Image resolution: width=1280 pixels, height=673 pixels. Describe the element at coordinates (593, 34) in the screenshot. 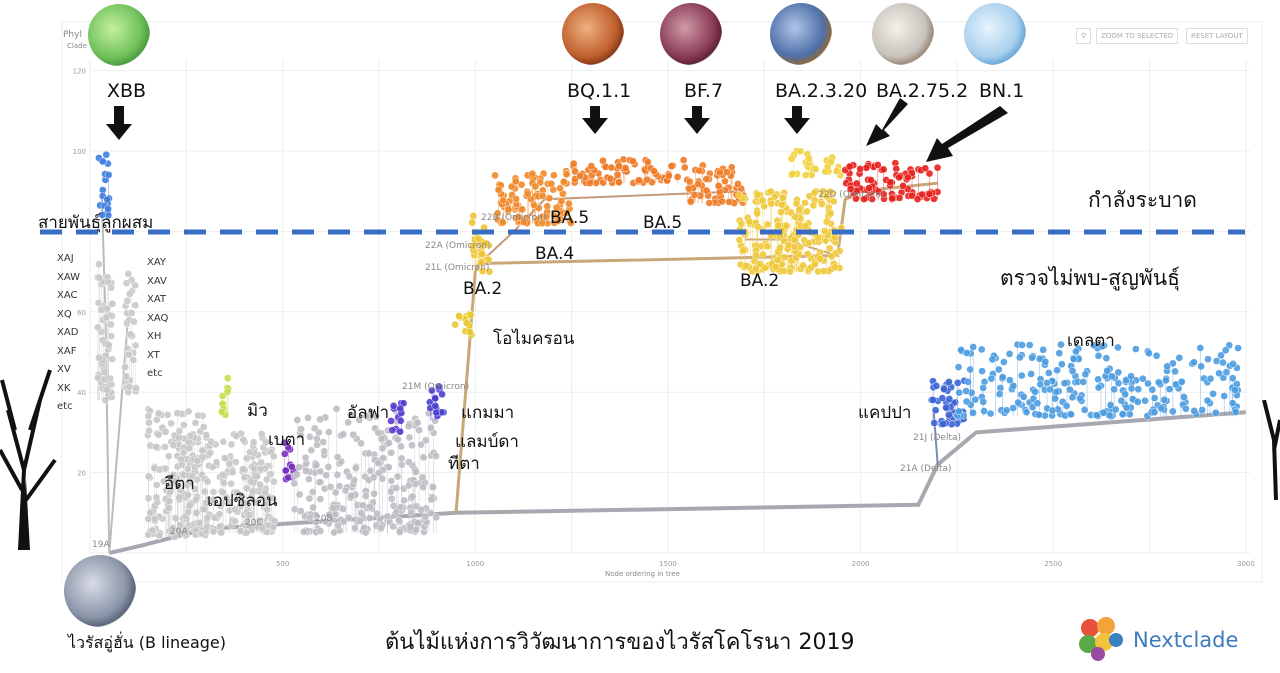

I see `virus-image-bq` at that location.